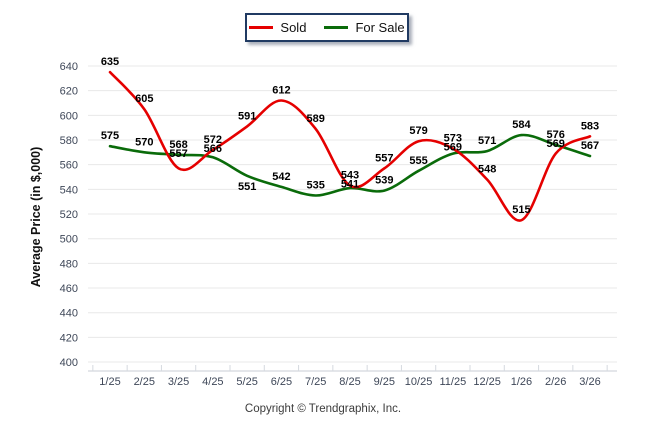 The height and width of the screenshot is (434, 646). What do you see at coordinates (69, 116) in the screenshot?
I see `y-tick-label: 600` at bounding box center [69, 116].